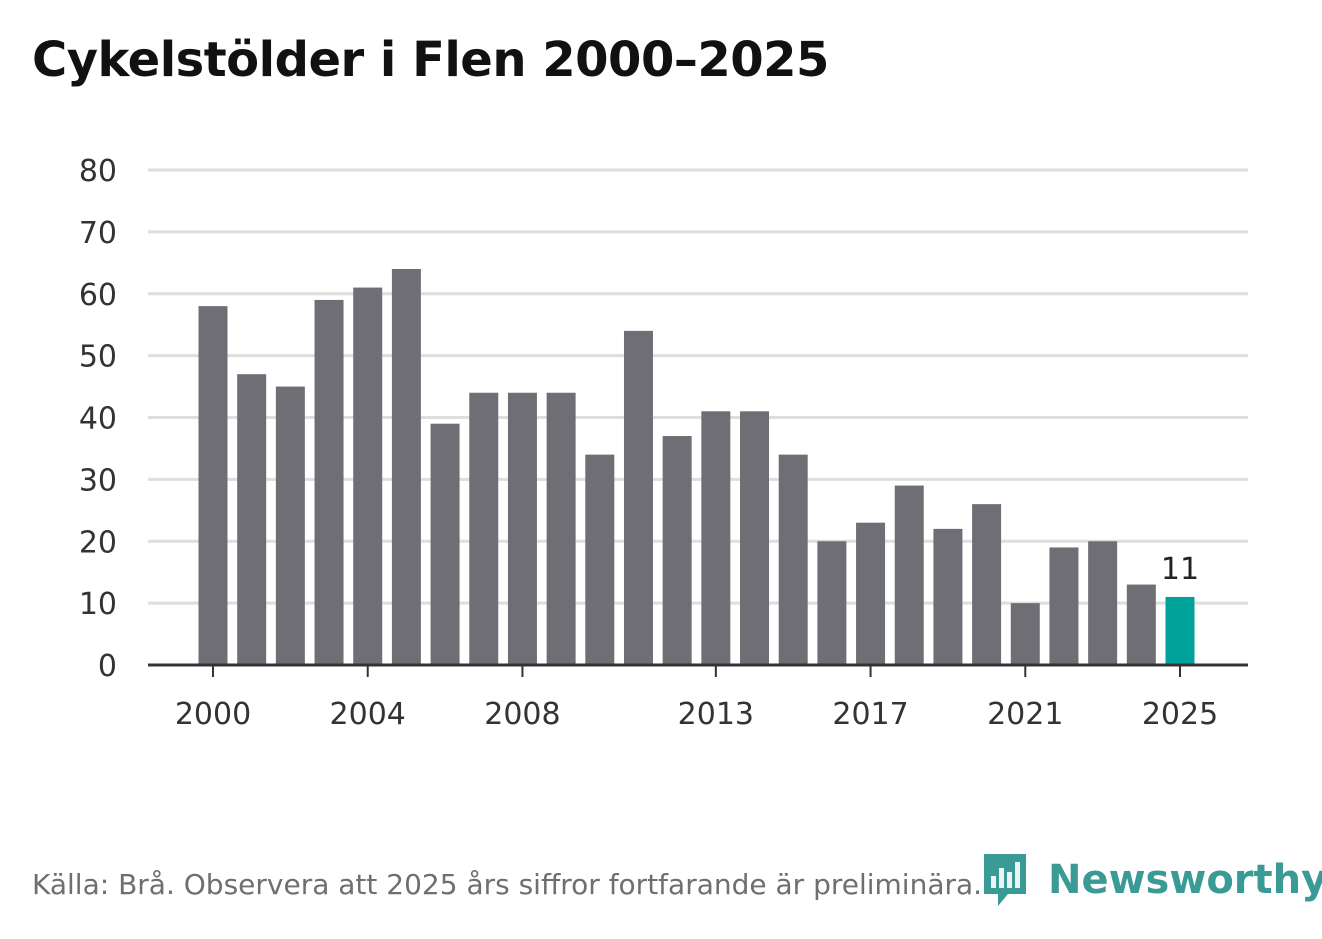 The image size is (1322, 939). I want to click on newsworthy-logo-icon, so click(1005, 880).